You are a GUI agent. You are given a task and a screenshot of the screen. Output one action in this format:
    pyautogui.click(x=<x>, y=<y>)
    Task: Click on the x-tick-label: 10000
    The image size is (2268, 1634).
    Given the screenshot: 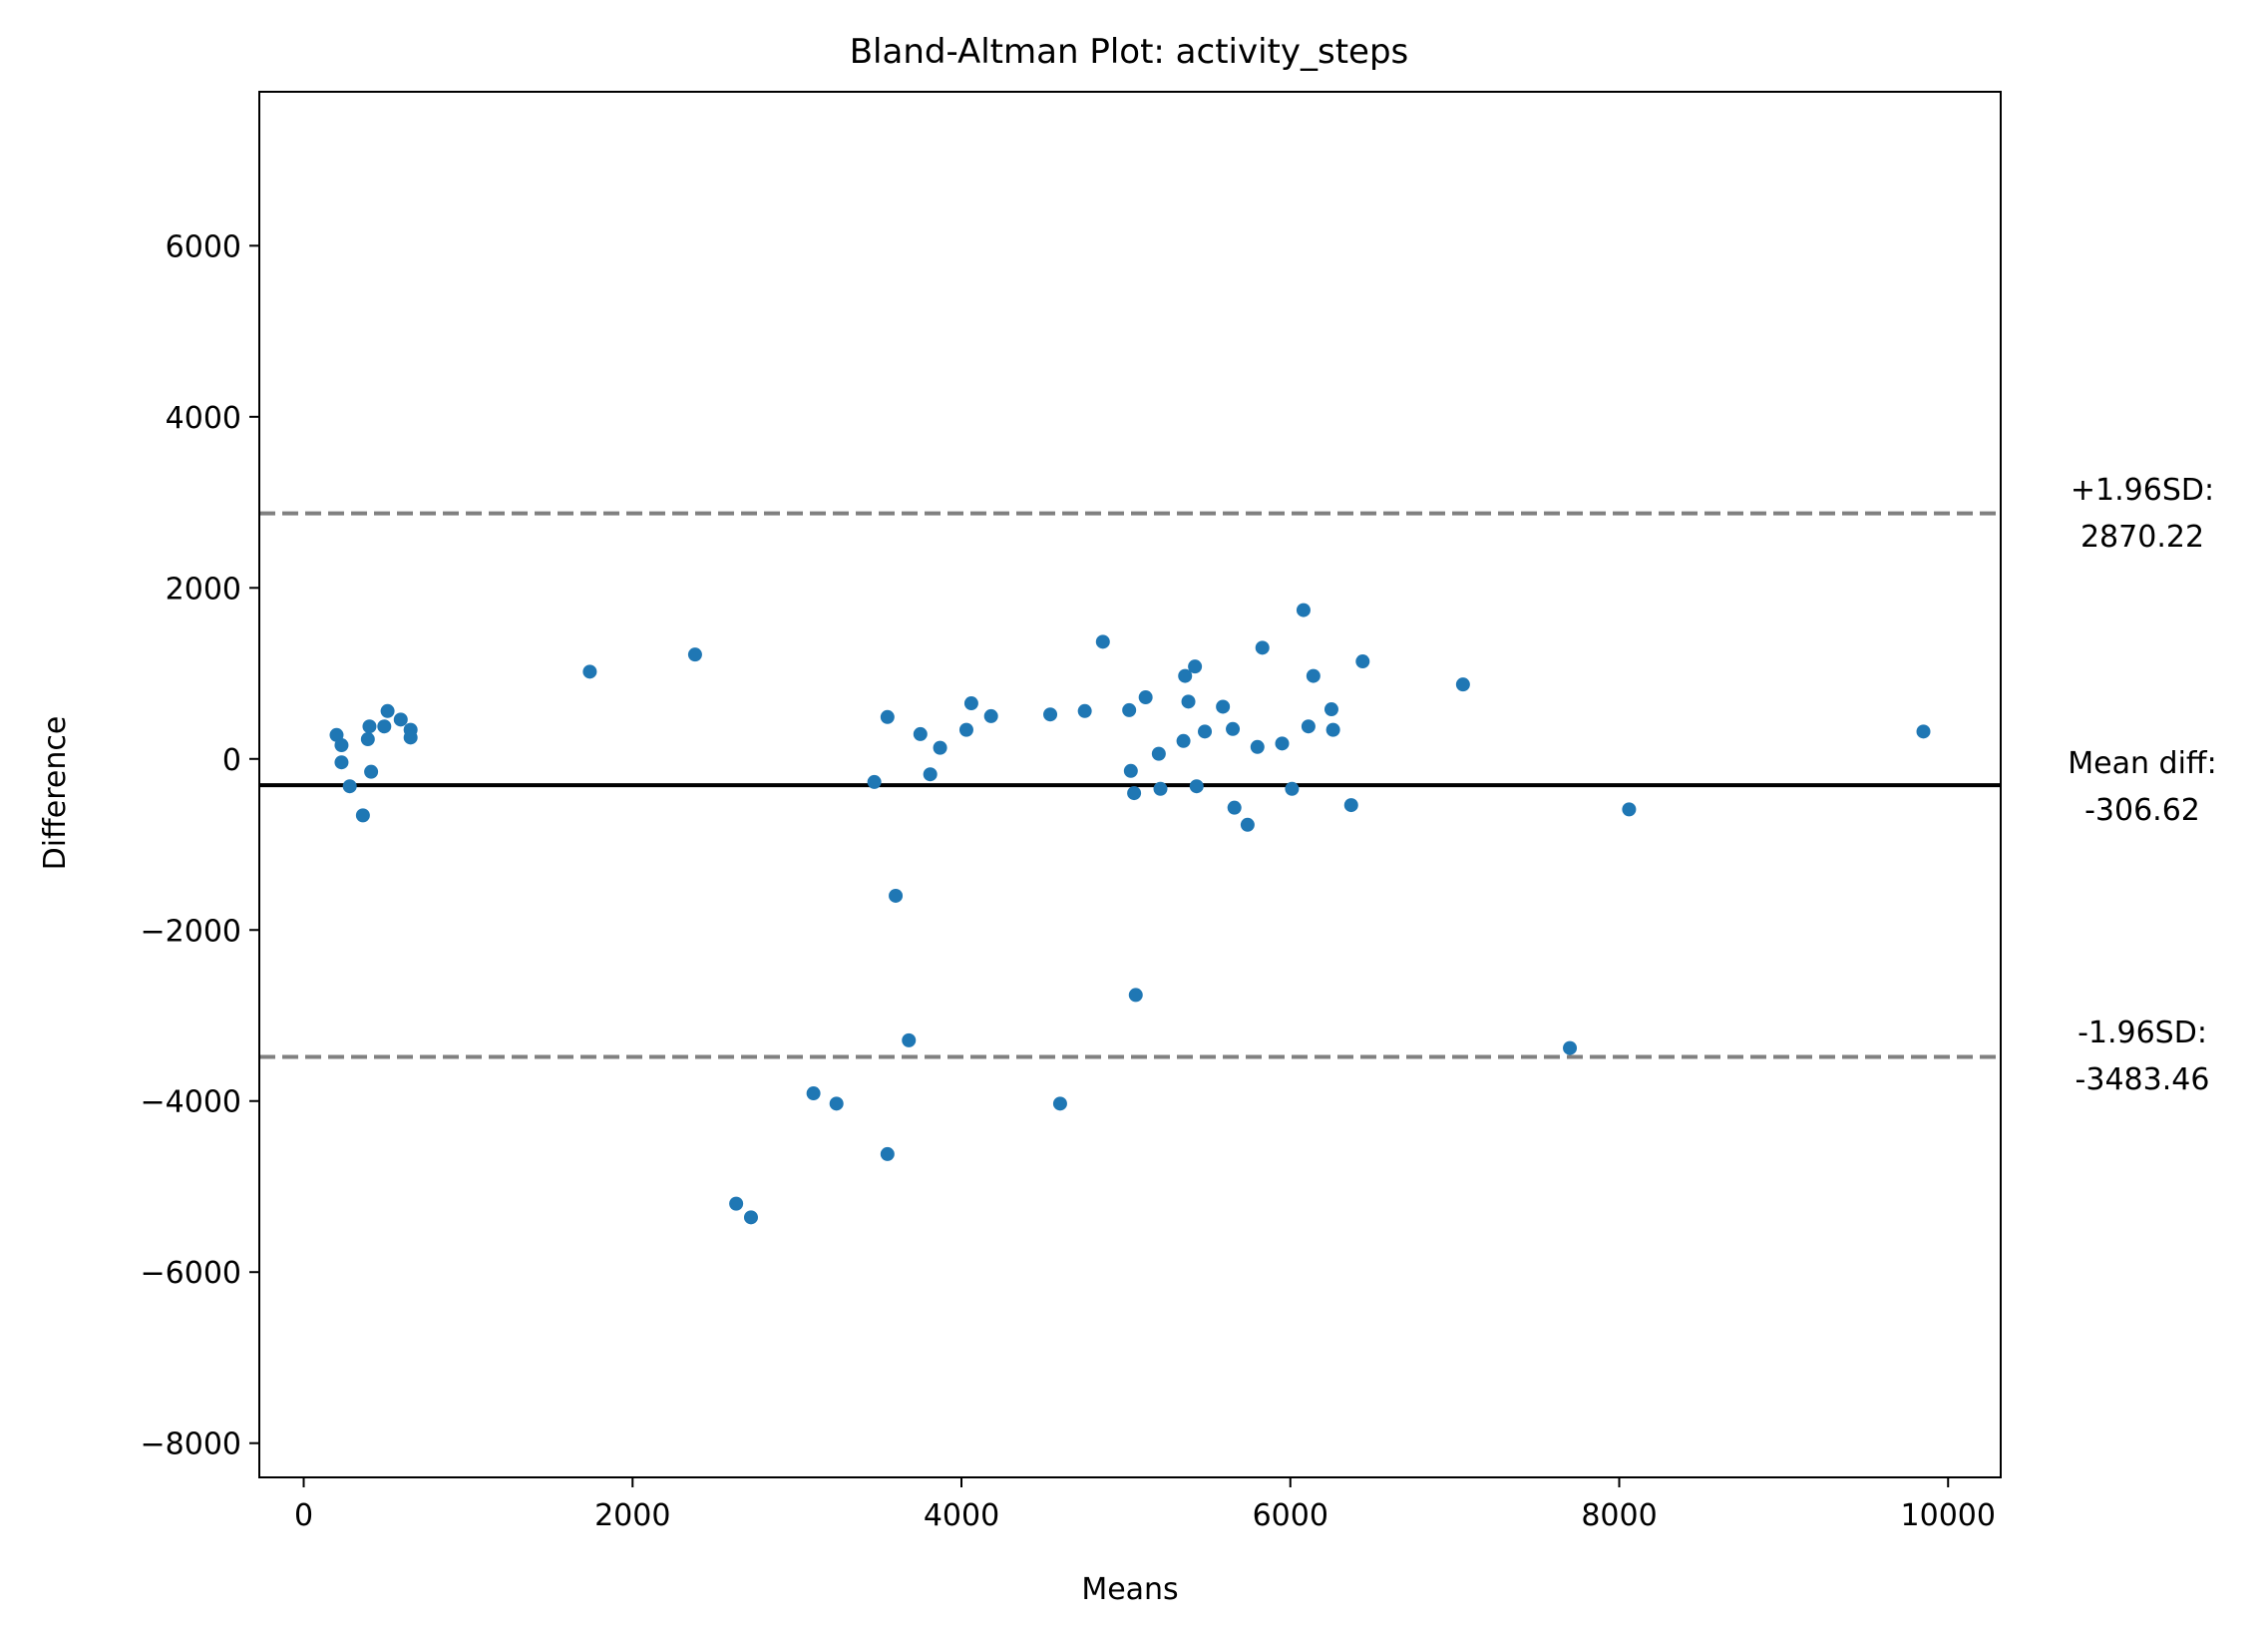 What is the action you would take?
    pyautogui.click(x=1948, y=1515)
    